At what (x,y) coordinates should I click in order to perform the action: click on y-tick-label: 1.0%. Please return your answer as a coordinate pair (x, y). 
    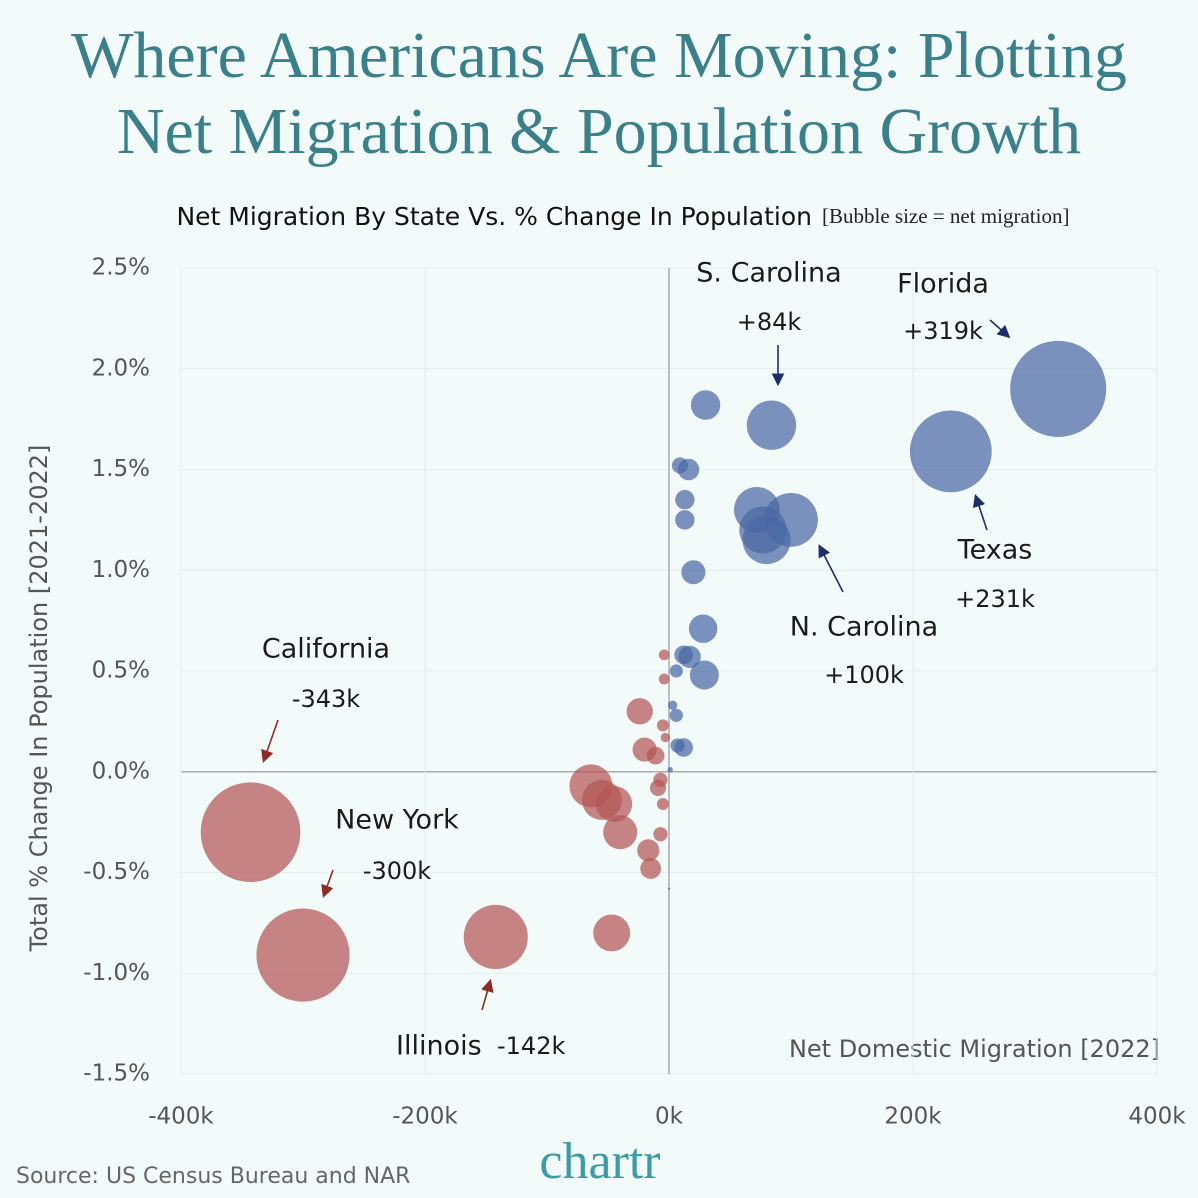
    Looking at the image, I should click on (121, 570).